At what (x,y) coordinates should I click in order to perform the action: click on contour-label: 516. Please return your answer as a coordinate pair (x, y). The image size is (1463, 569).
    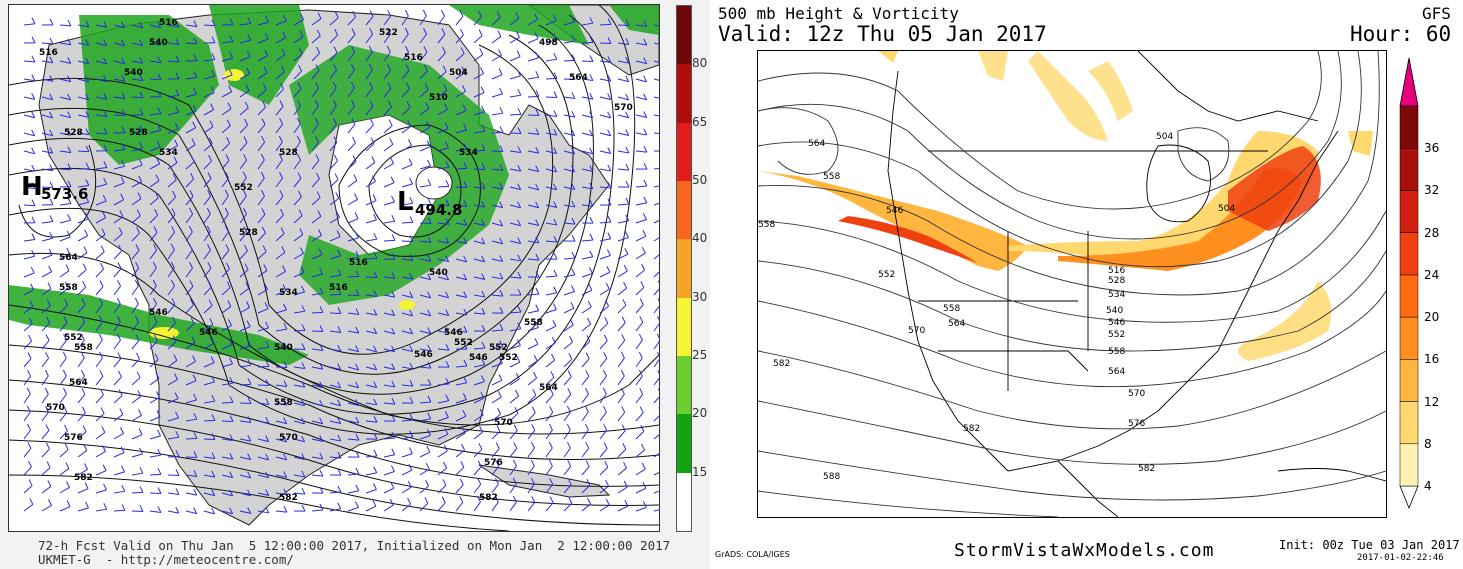
    Looking at the image, I should click on (413, 58).